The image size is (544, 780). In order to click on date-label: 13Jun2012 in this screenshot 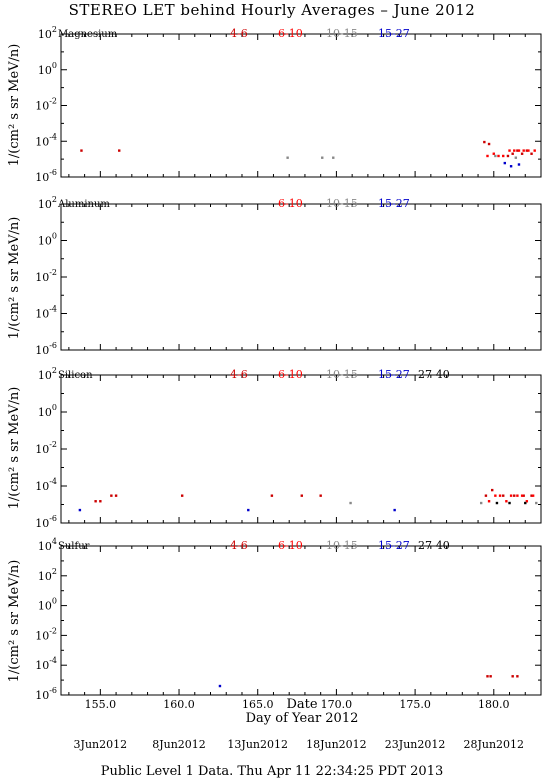, I will do `click(257, 744)`.